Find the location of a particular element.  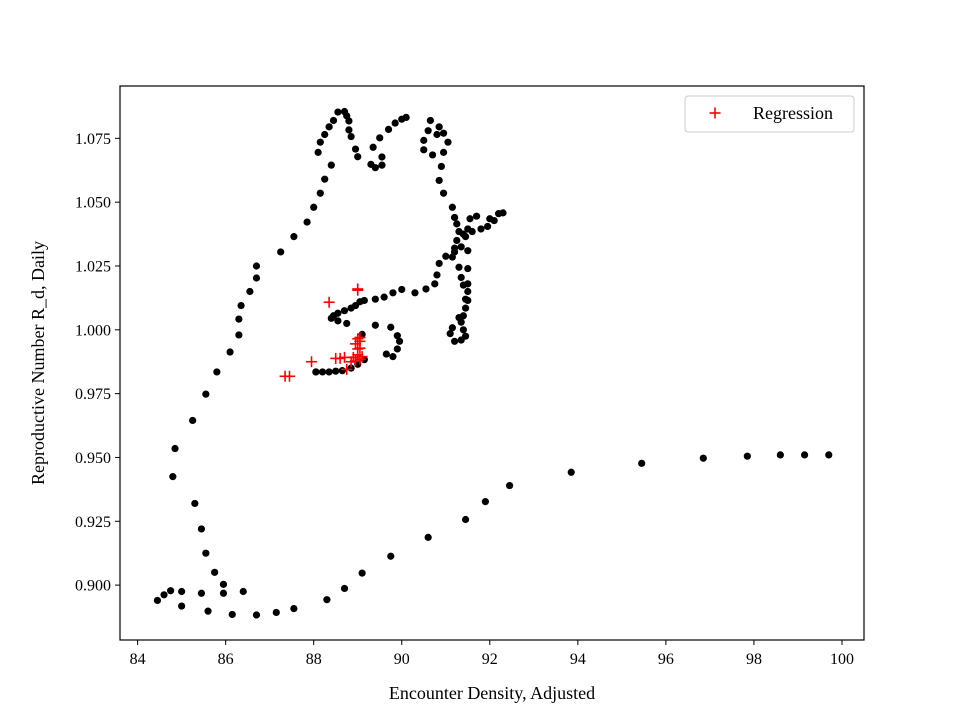

legend-marker-regression is located at coordinates (715, 113).